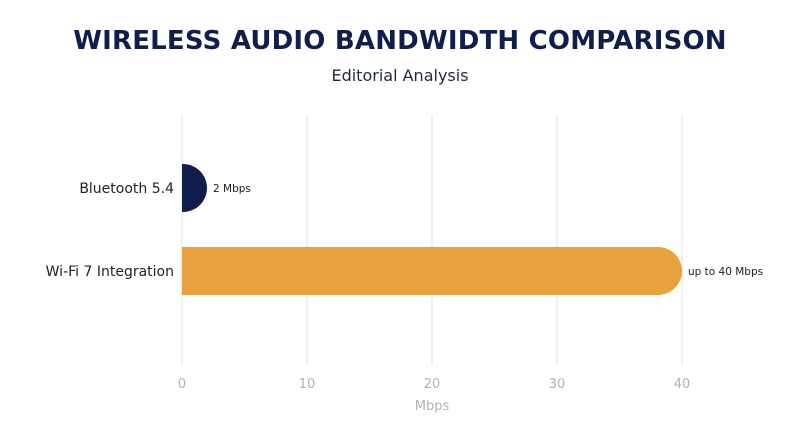 This screenshot has width=800, height=447. Describe the element at coordinates (725, 272) in the screenshot. I see `data-label-1: up to 40 Mbps` at that location.